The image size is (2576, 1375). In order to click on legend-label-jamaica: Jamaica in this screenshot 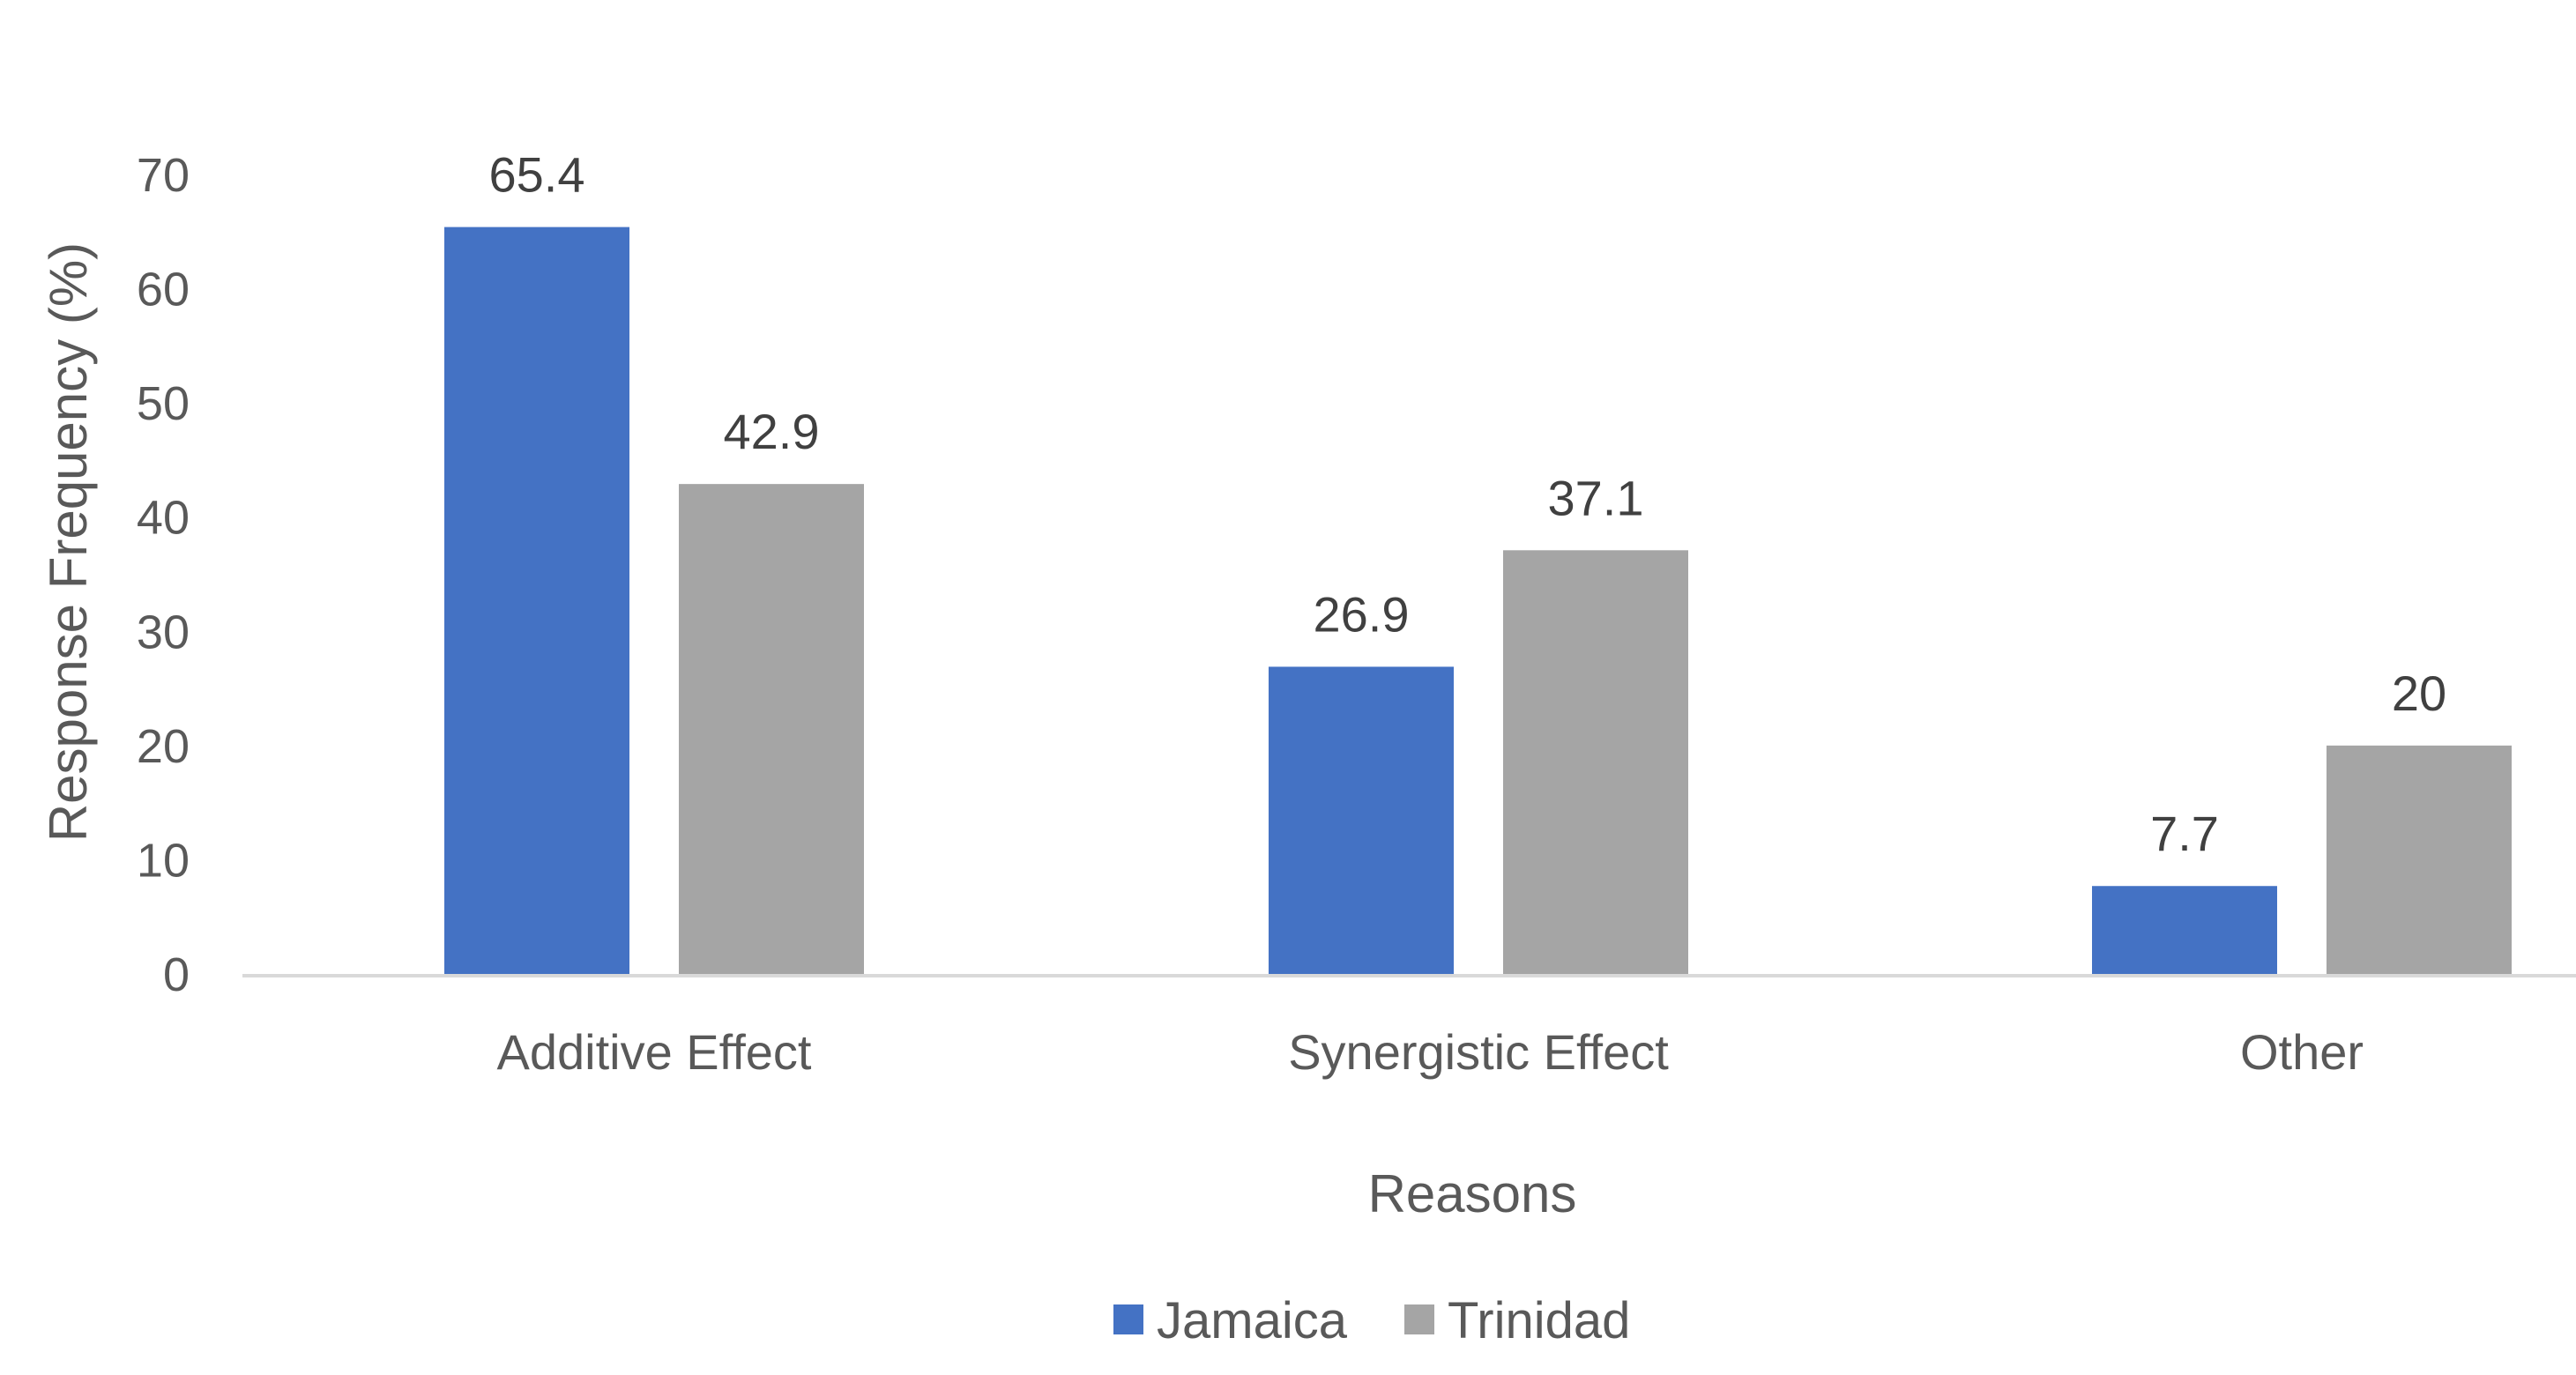, I will do `click(1252, 1320)`.